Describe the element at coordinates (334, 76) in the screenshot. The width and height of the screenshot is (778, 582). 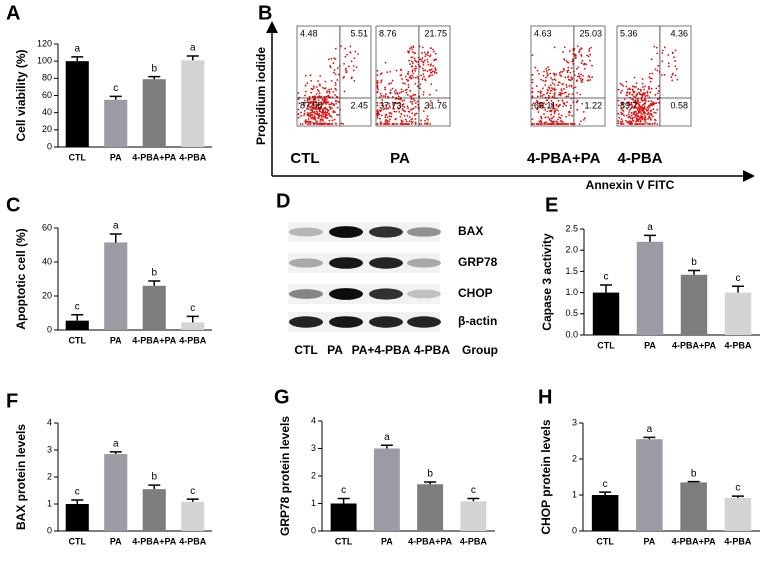
I see `flow-plot` at that location.